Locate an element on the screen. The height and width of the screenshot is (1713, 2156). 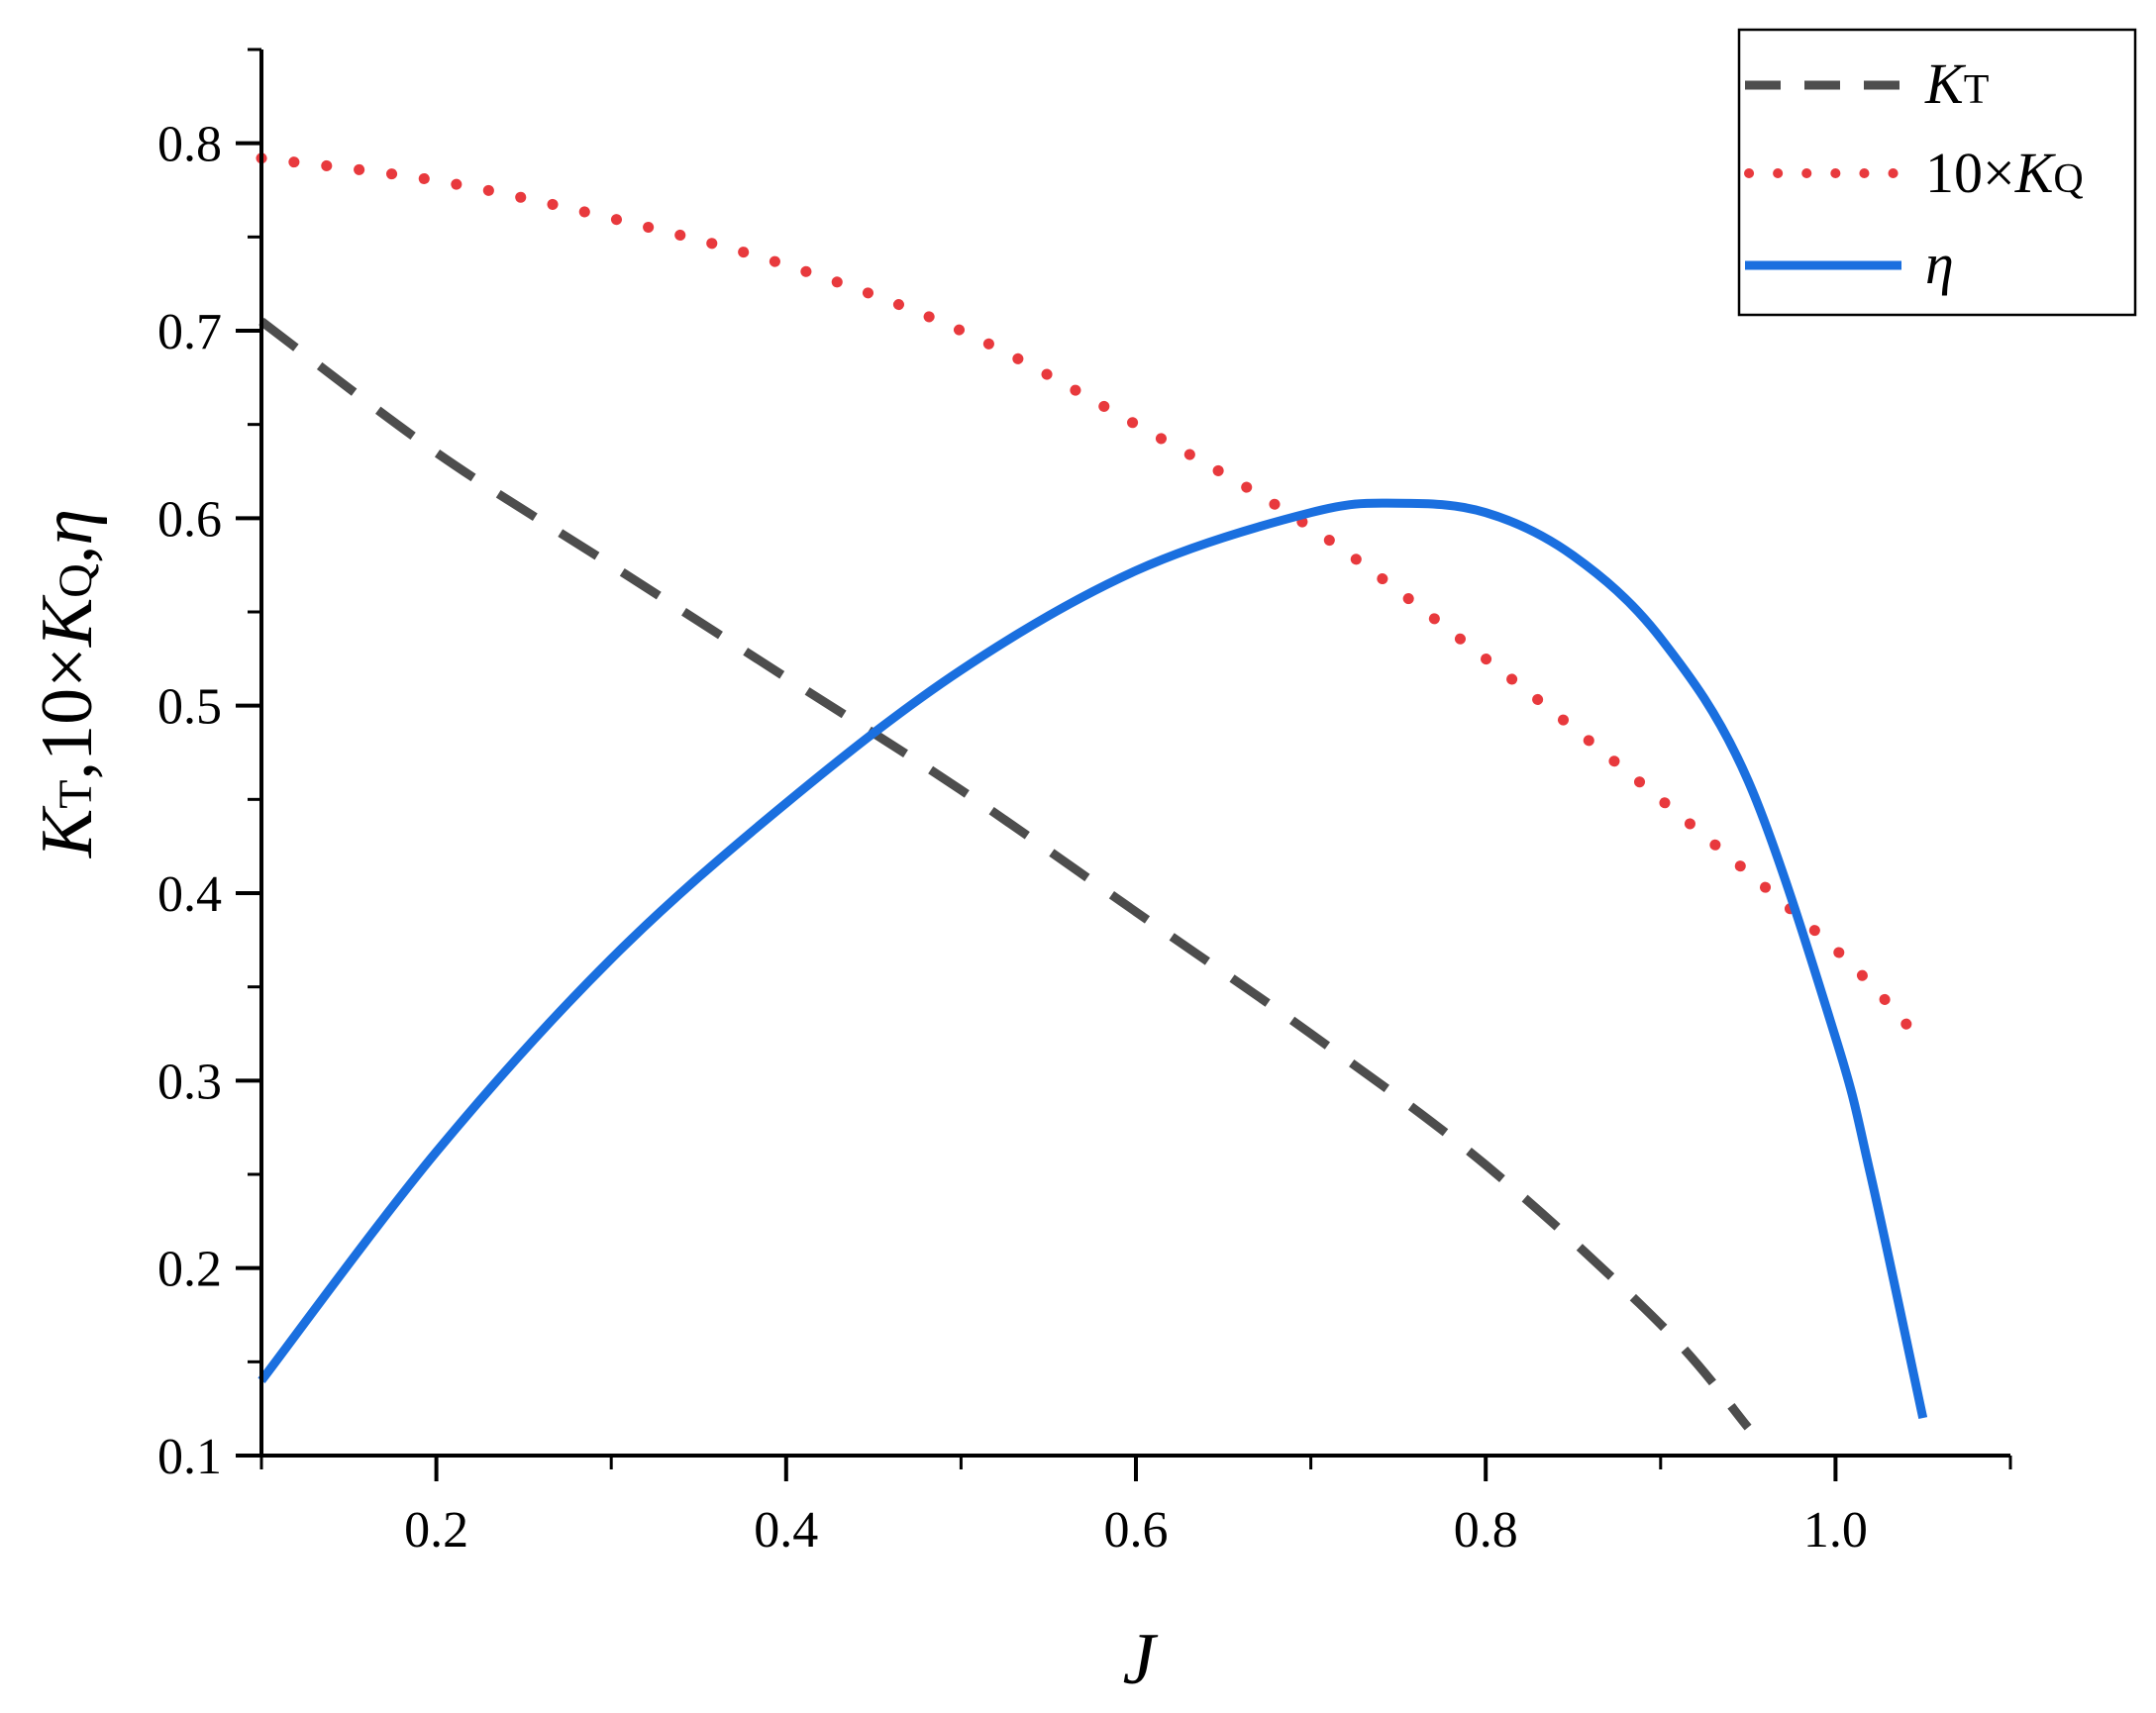
y-title-t-sub: T is located at coordinates (76, 793).